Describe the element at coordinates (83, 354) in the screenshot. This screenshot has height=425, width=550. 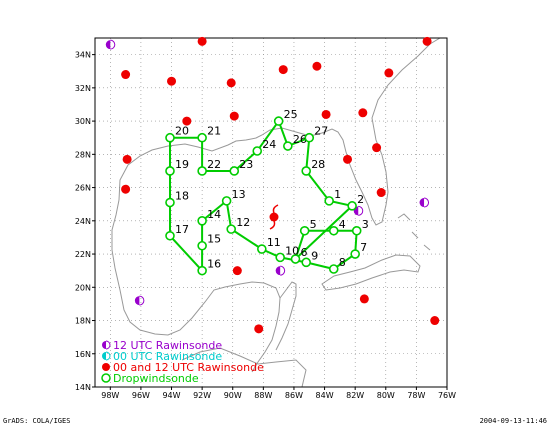
I see `y-tick-label: 16N` at that location.